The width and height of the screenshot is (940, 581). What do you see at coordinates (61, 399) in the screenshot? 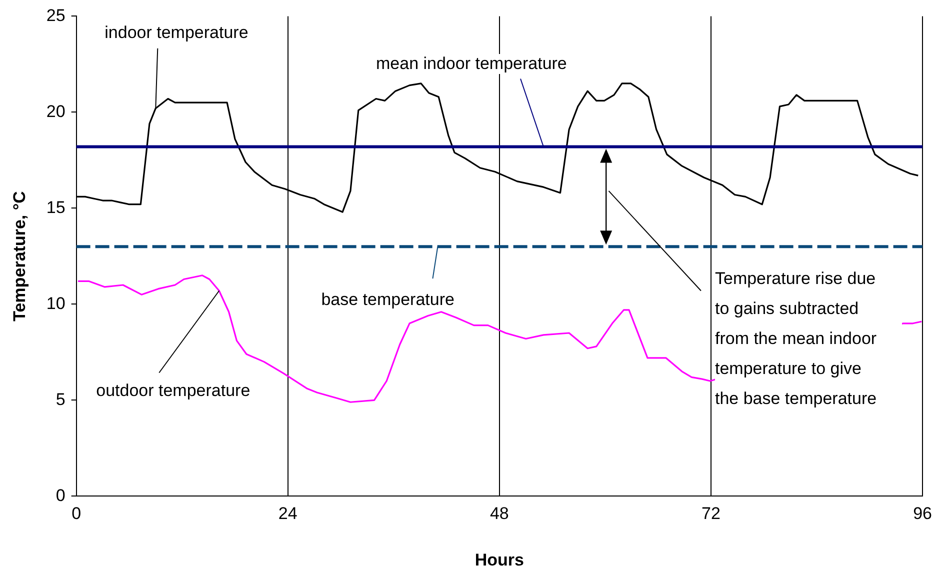
I see `y-tick-label: 5` at bounding box center [61, 399].